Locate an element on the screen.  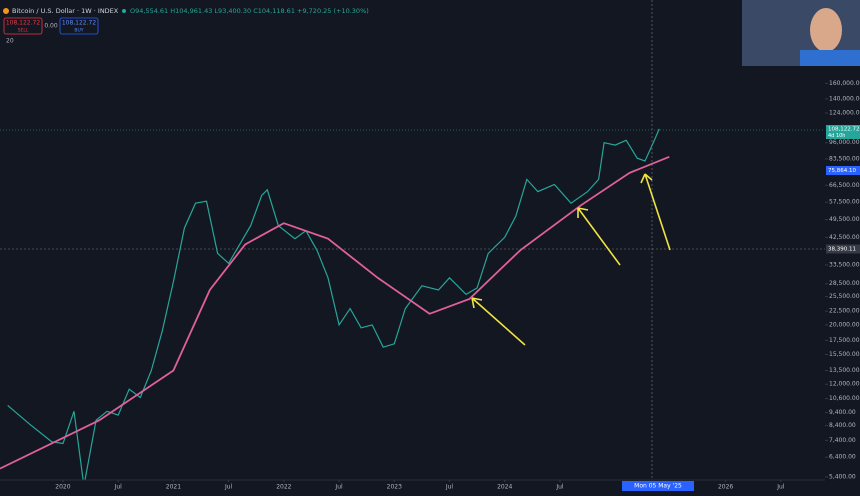
sell-price: 108,122.72 is located at coordinates (23, 23).